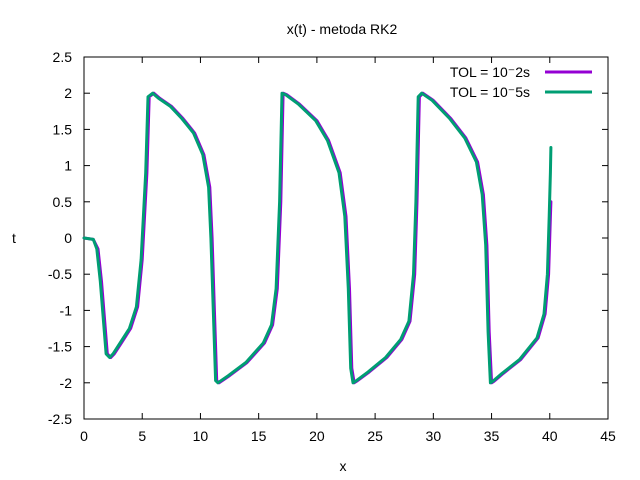  I want to click on legend: TOL = 10⁻2s TOL = 10⁻5s, so click(521, 82).